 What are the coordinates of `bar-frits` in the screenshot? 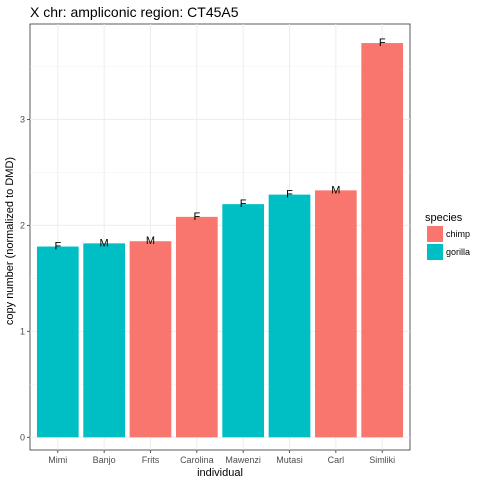 It's located at (150, 339).